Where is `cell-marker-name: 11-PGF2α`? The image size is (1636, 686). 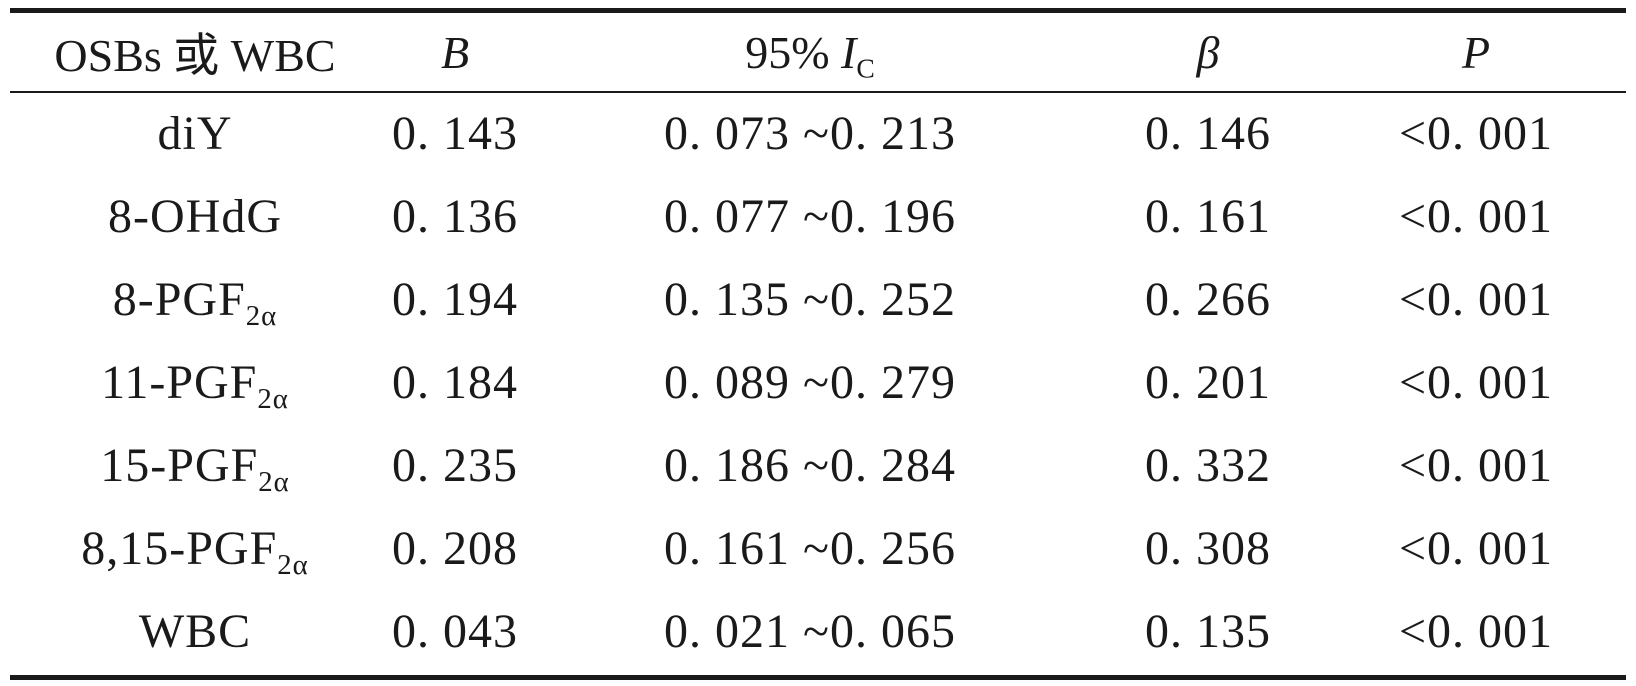 cell-marker-name: 11-PGF2α is located at coordinates (195, 382).